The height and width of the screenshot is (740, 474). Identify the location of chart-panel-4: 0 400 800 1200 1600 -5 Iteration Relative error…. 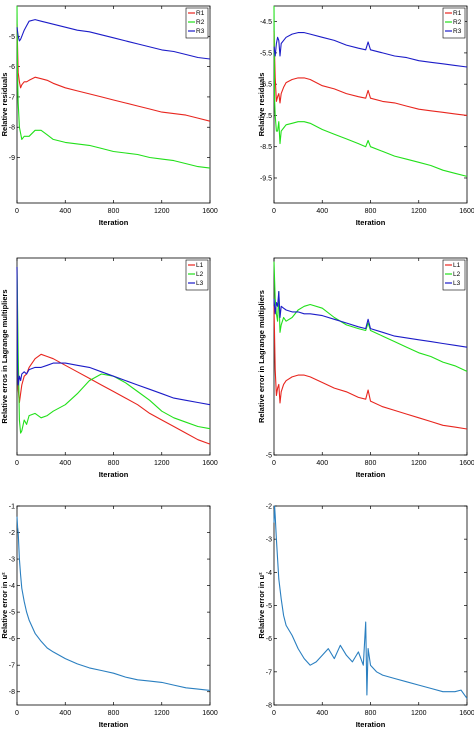
(365, 368).